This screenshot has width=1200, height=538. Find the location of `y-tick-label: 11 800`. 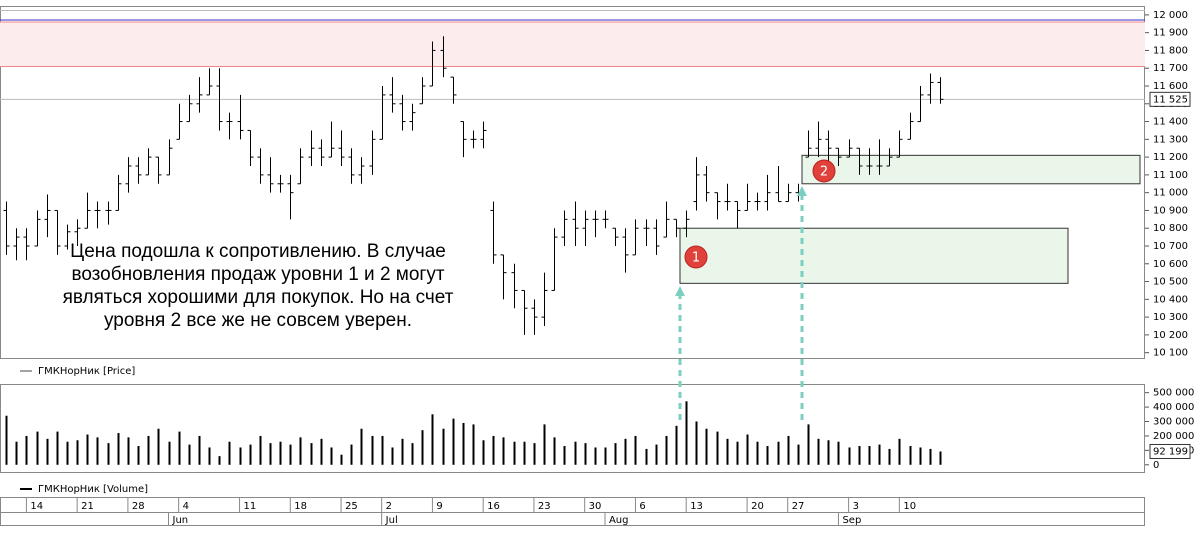

y-tick-label: 11 800 is located at coordinates (1170, 50).